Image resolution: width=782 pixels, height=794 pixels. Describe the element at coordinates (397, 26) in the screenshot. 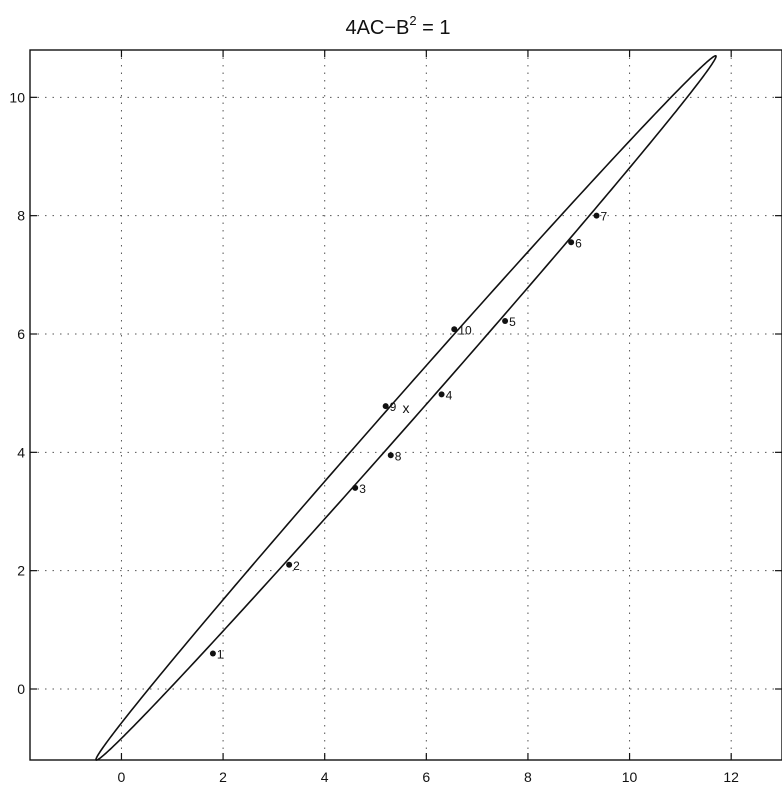

I see `chart-title: 4AC−B2 = 1` at that location.